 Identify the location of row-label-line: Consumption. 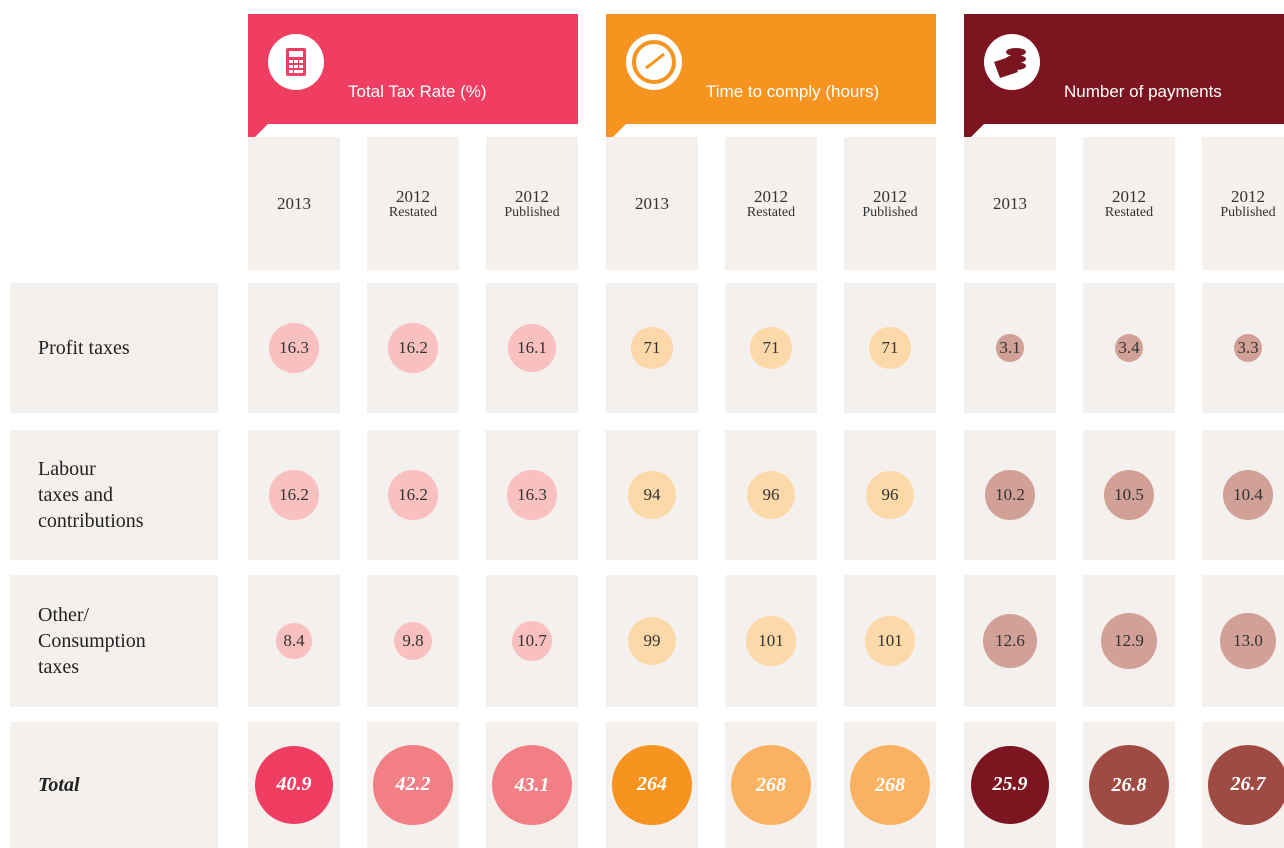
(92, 641).